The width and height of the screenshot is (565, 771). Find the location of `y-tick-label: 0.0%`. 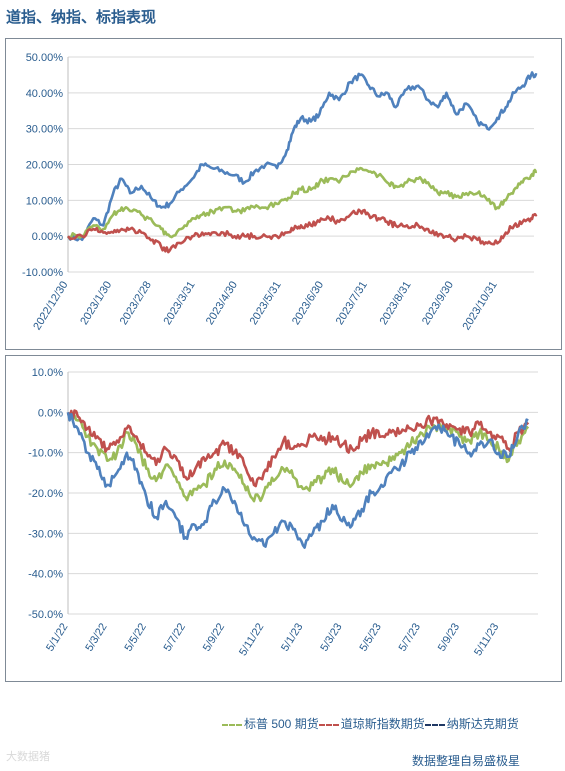

y-tick-label: 0.0% is located at coordinates (50, 413).